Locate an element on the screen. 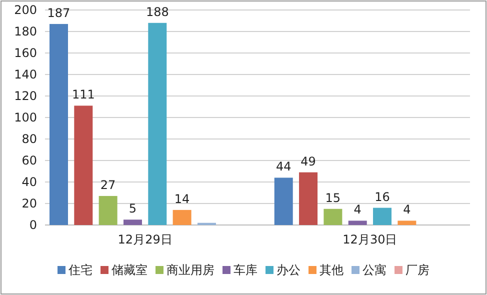 This screenshot has height=295, width=487. legend-label: 车库 is located at coordinates (246, 270).